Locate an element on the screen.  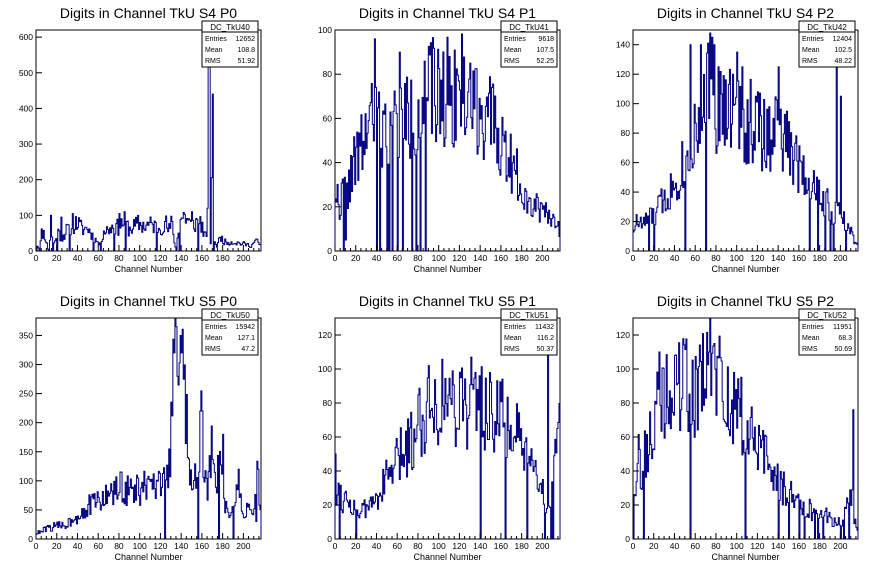
y-tick-label: 120 is located at coordinates (325, 335).